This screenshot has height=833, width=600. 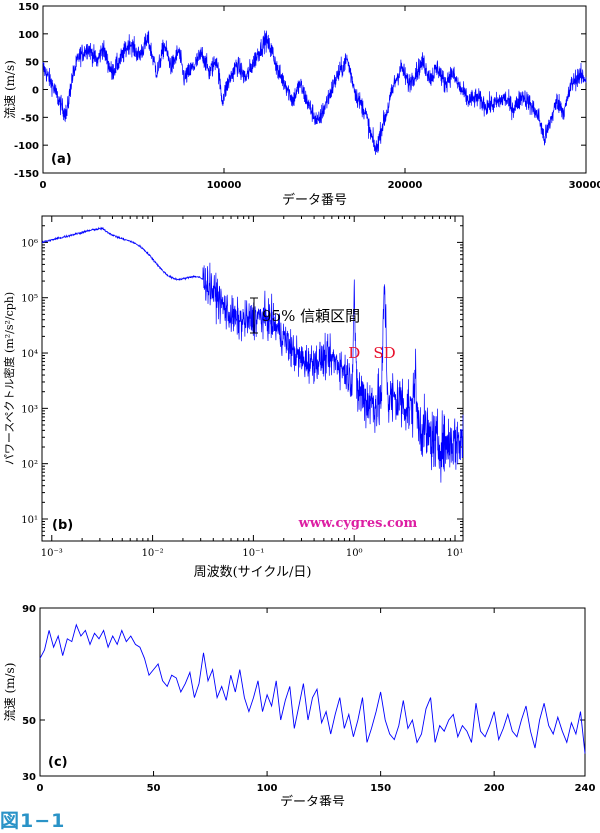 I want to click on ylabel-b: パワースペクトル密度 (m²/s²/cph), so click(x=9, y=378).